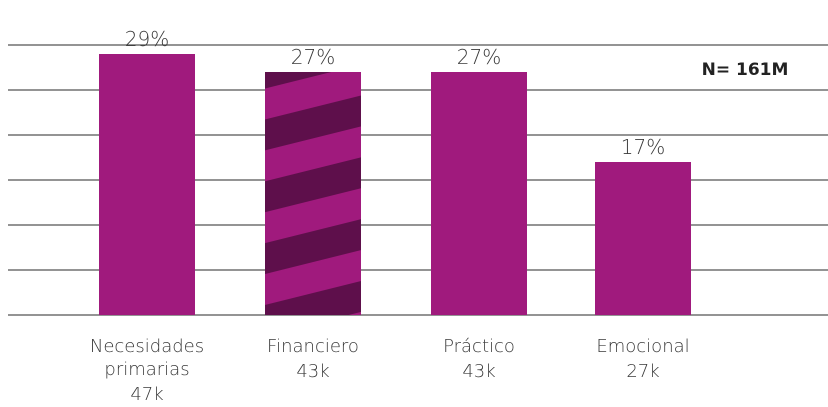  What do you see at coordinates (745, 70) in the screenshot?
I see `annotation: N= 161M` at bounding box center [745, 70].